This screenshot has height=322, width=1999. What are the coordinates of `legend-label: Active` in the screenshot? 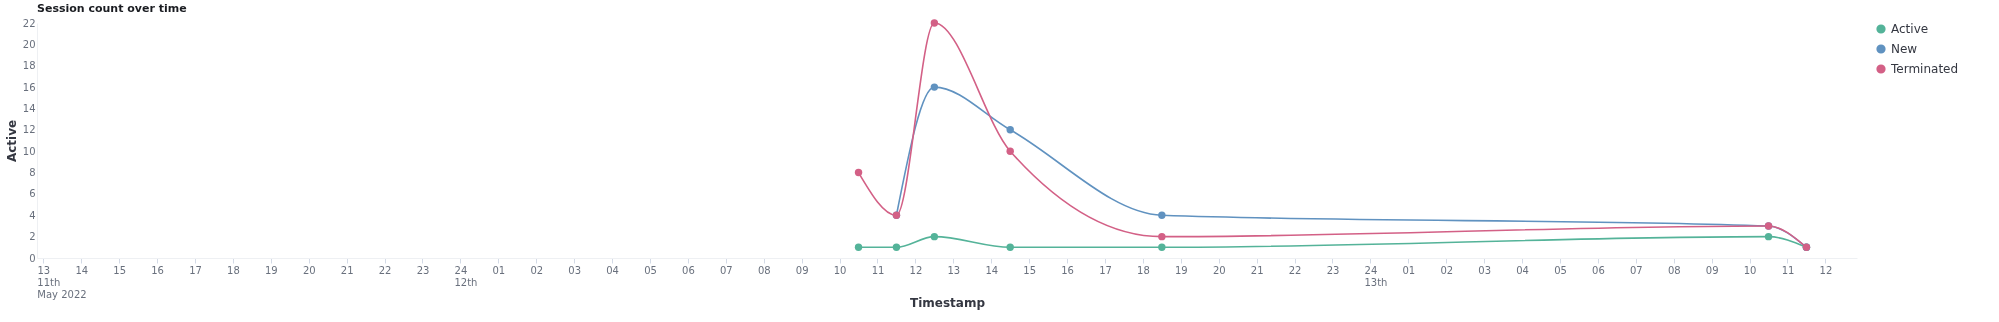 It's located at (1910, 29).